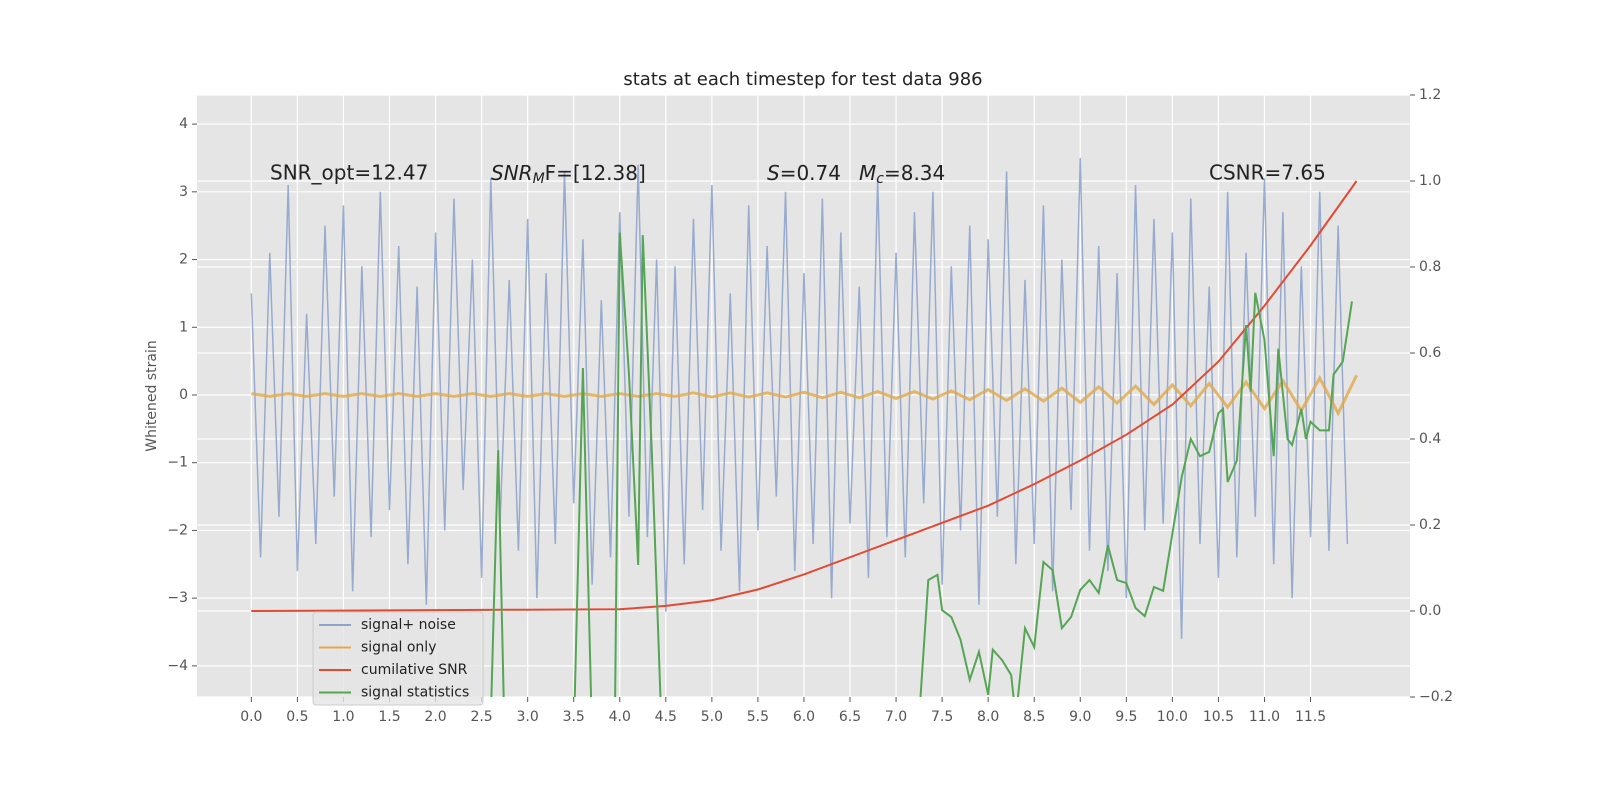 The height and width of the screenshot is (800, 1600). I want to click on x-tick-label: 4.0, so click(620, 717).